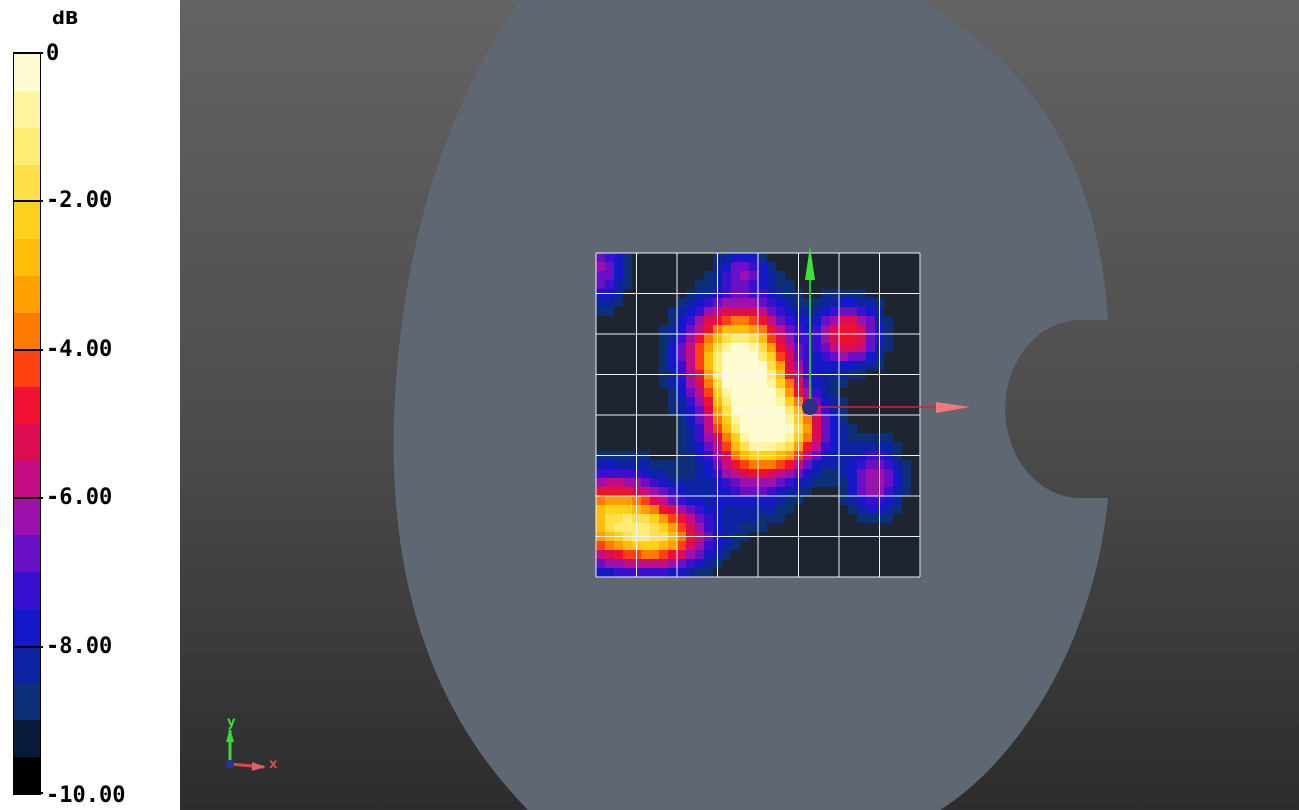  What do you see at coordinates (27, 424) in the screenshot?
I see `legend-color-bar` at bounding box center [27, 424].